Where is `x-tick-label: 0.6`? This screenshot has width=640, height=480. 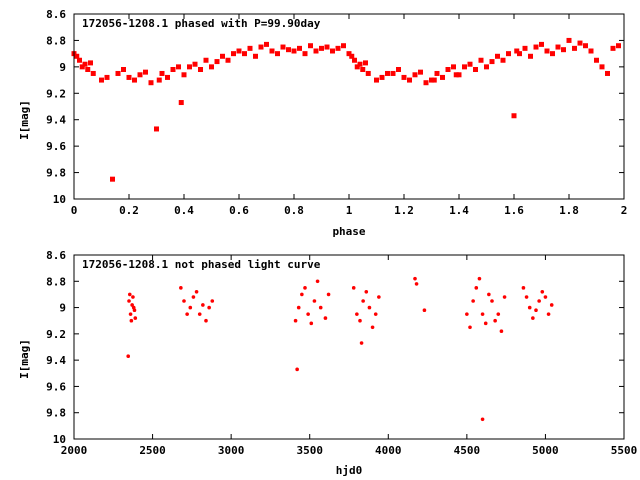 x-tick-label: 0.6 is located at coordinates (239, 210).